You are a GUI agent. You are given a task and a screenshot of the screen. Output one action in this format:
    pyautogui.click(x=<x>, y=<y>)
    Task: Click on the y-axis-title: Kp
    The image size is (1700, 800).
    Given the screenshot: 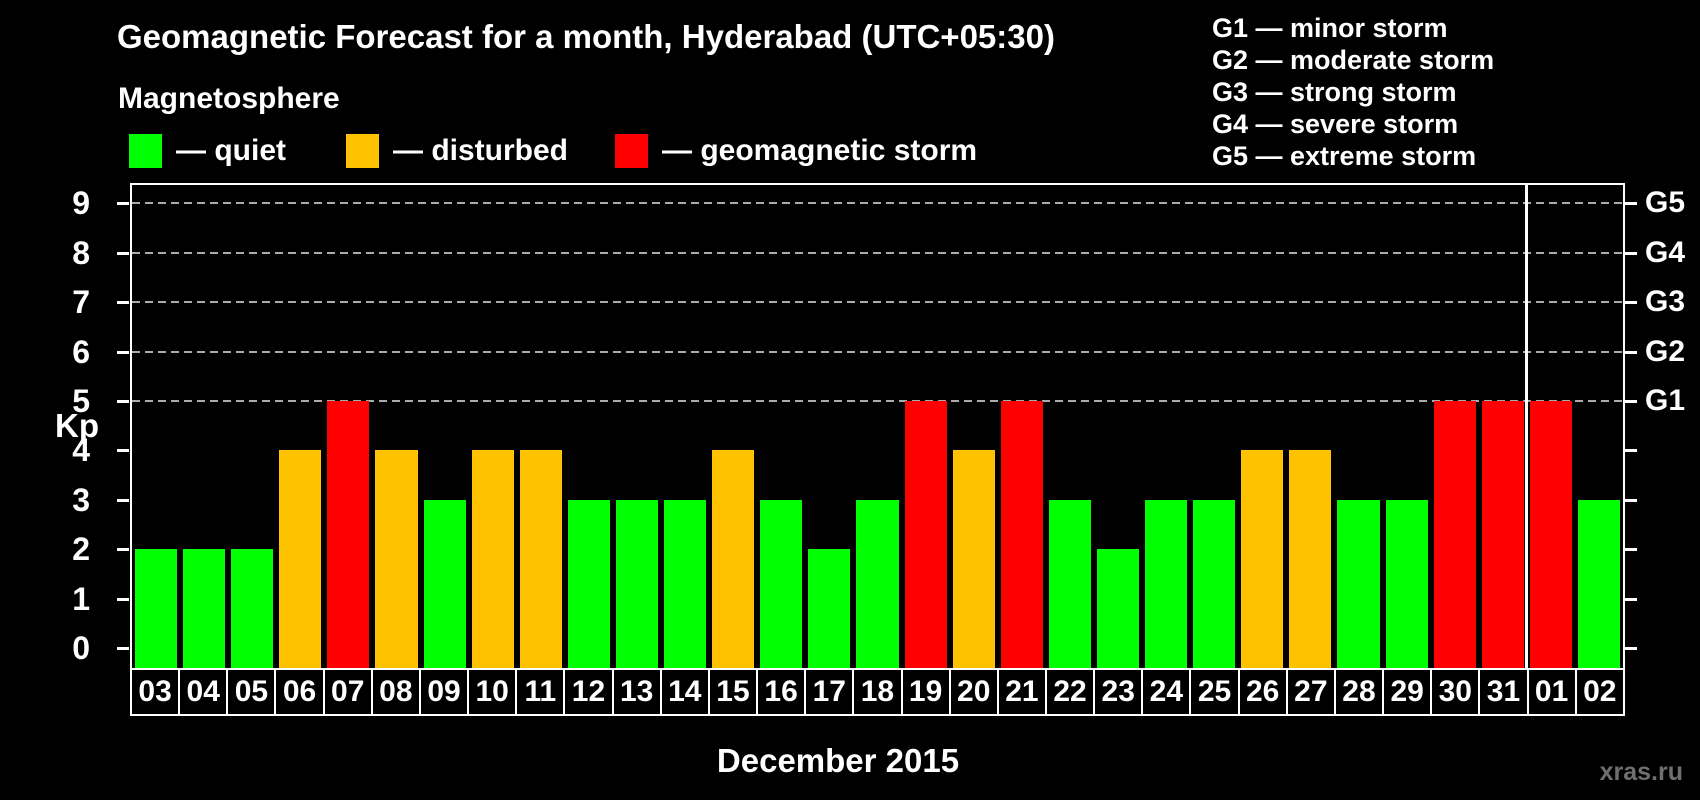 What is the action you would take?
    pyautogui.click(x=77, y=425)
    